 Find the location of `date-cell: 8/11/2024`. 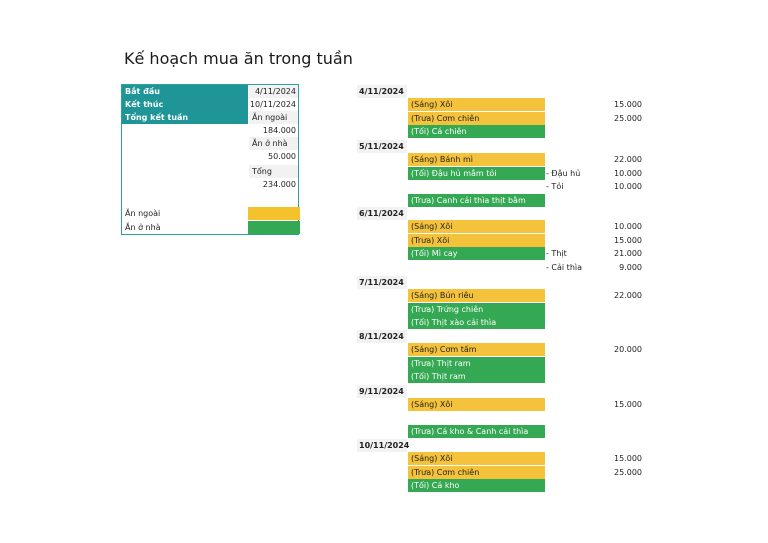

date-cell: 8/11/2024 is located at coordinates (382, 336).